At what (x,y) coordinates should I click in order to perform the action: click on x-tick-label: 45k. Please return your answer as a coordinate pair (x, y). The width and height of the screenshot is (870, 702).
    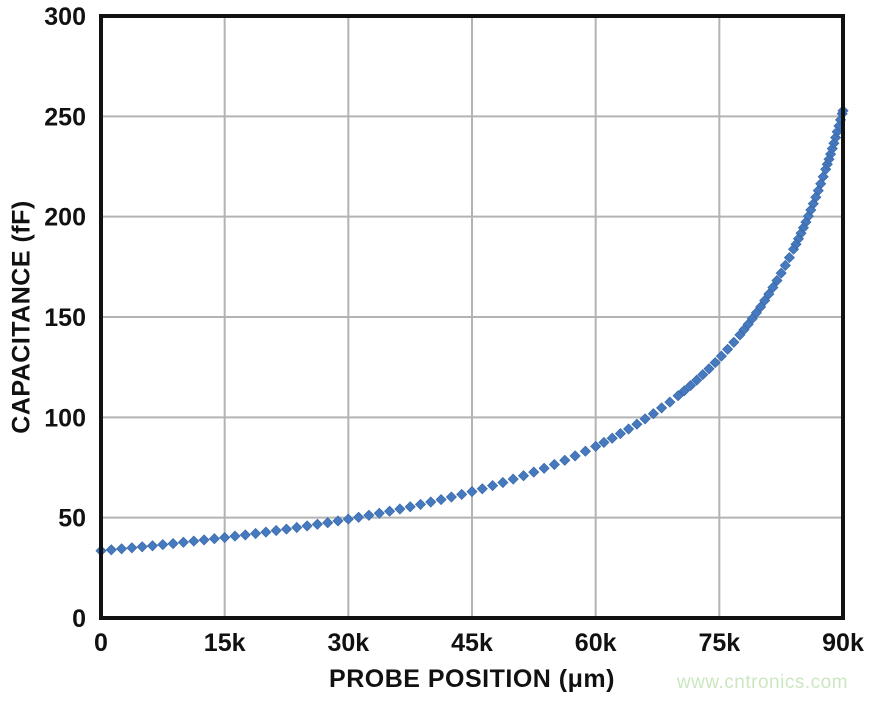
    Looking at the image, I should click on (472, 643).